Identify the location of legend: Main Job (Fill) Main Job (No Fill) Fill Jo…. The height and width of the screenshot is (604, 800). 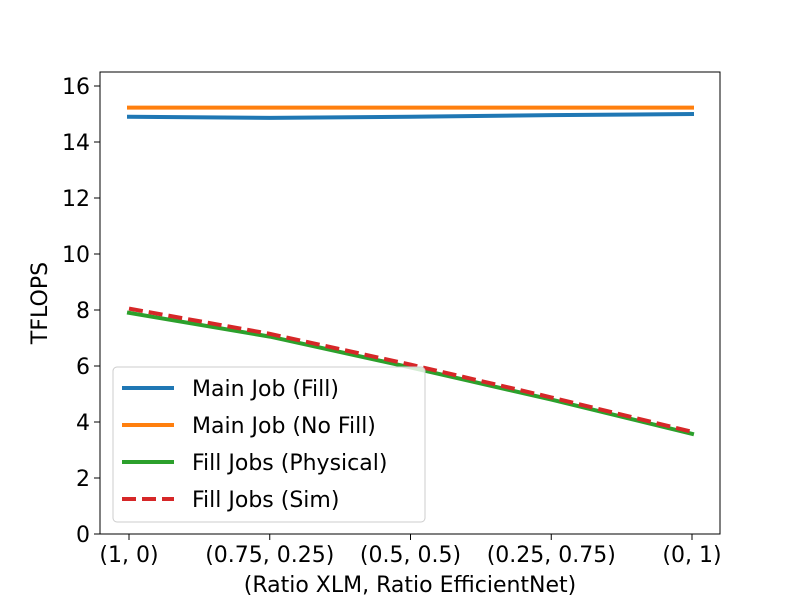
(269, 444).